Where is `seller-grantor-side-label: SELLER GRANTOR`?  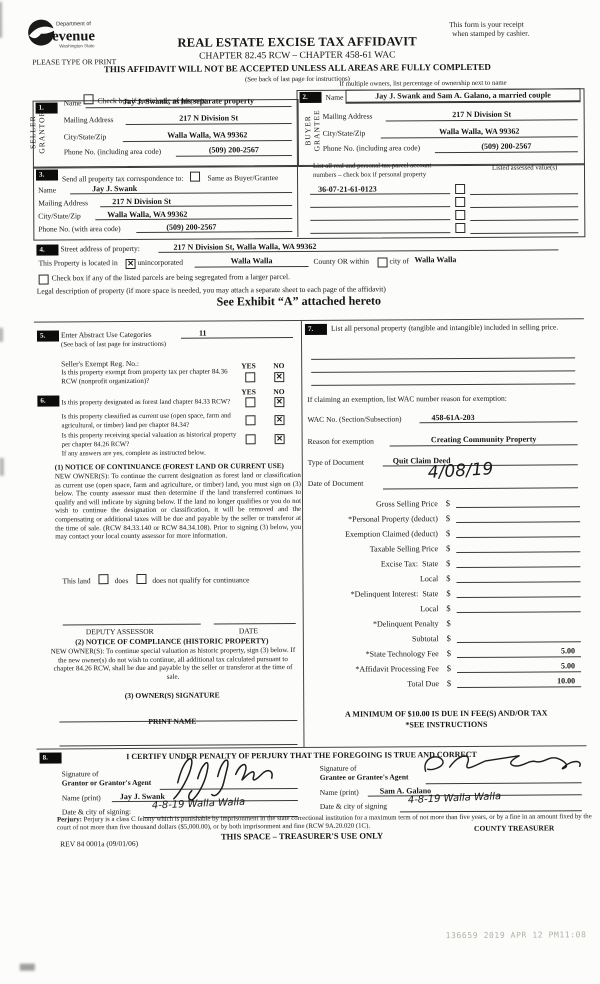 seller-grantor-side-label: SELLER GRANTOR is located at coordinates (37, 132).